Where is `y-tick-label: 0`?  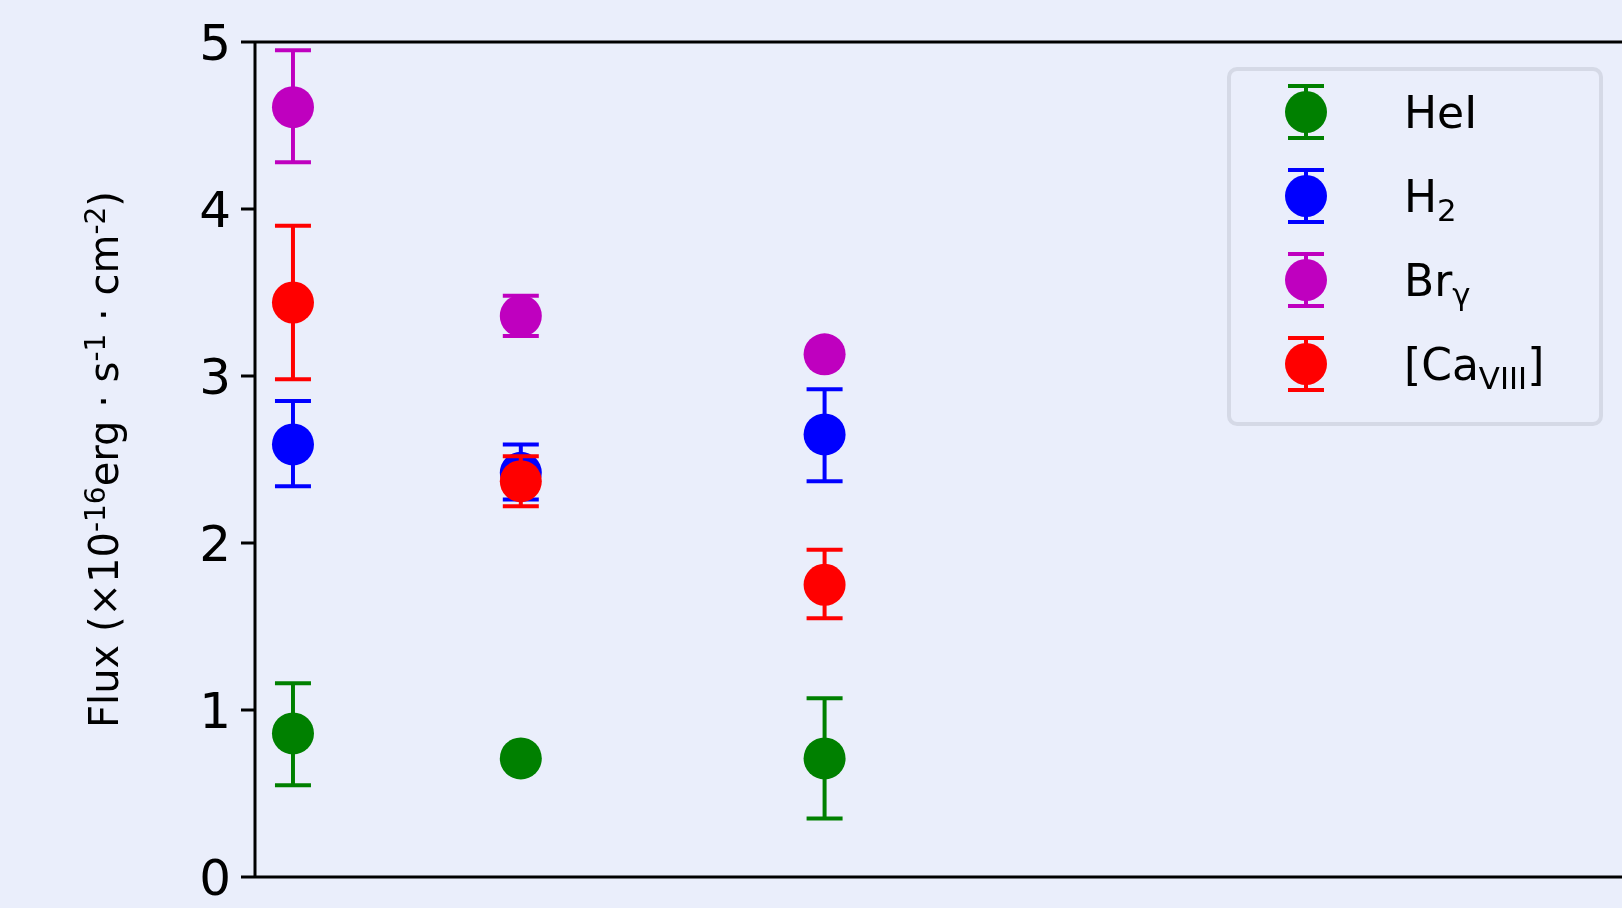
y-tick-label: 0 is located at coordinates (215, 878).